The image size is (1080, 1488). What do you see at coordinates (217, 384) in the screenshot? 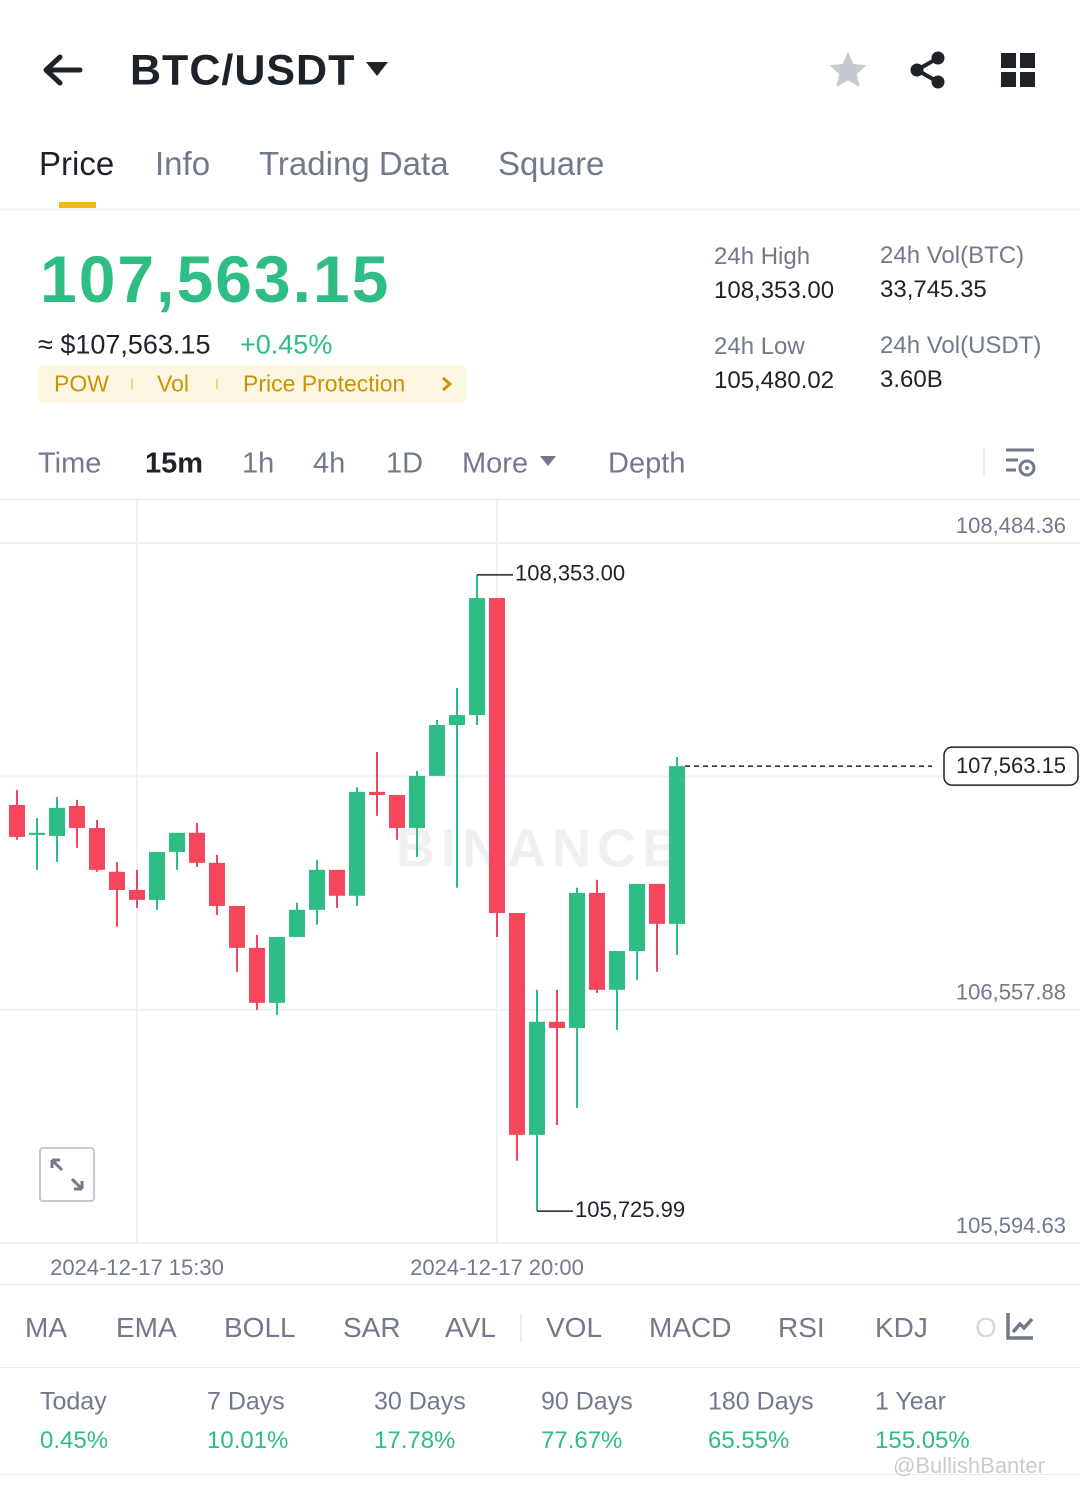
I see `tag-separator` at bounding box center [217, 384].